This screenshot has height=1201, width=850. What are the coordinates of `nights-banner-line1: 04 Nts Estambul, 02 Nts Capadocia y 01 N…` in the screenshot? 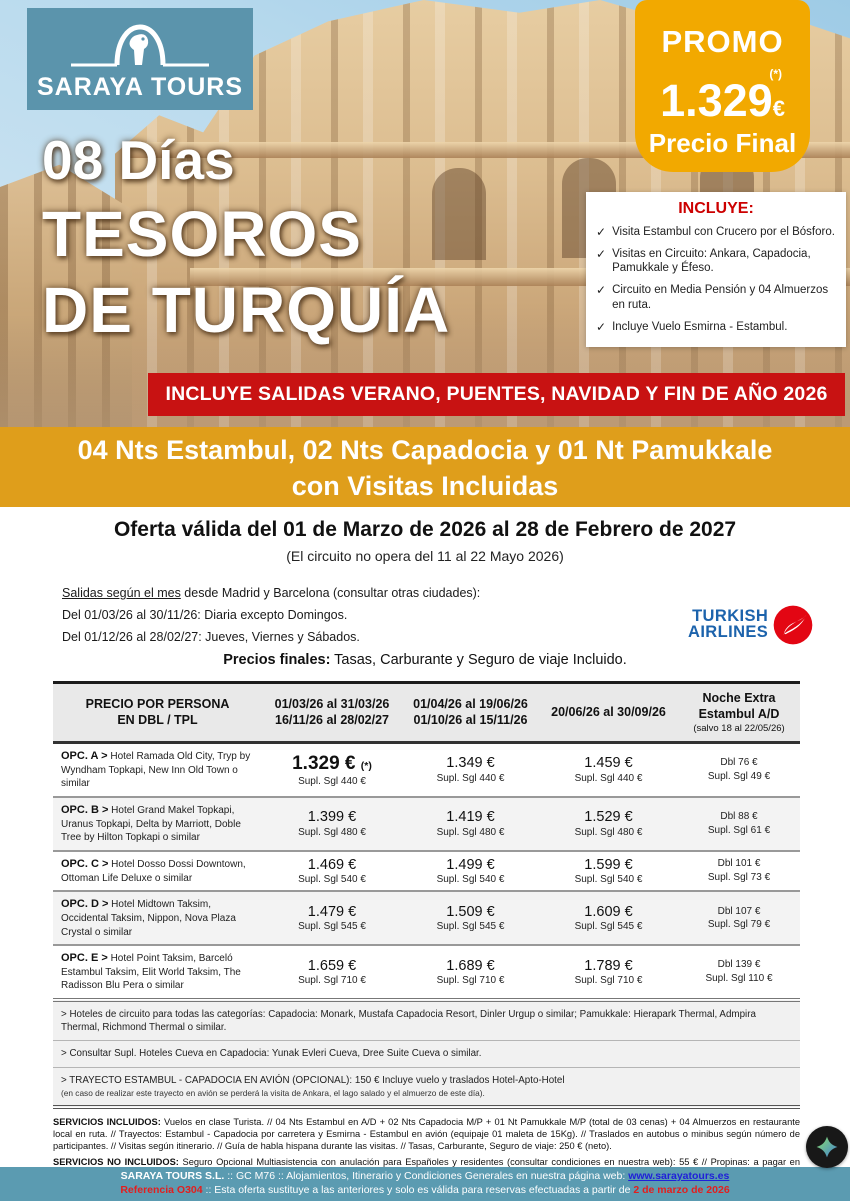 It's located at (425, 450).